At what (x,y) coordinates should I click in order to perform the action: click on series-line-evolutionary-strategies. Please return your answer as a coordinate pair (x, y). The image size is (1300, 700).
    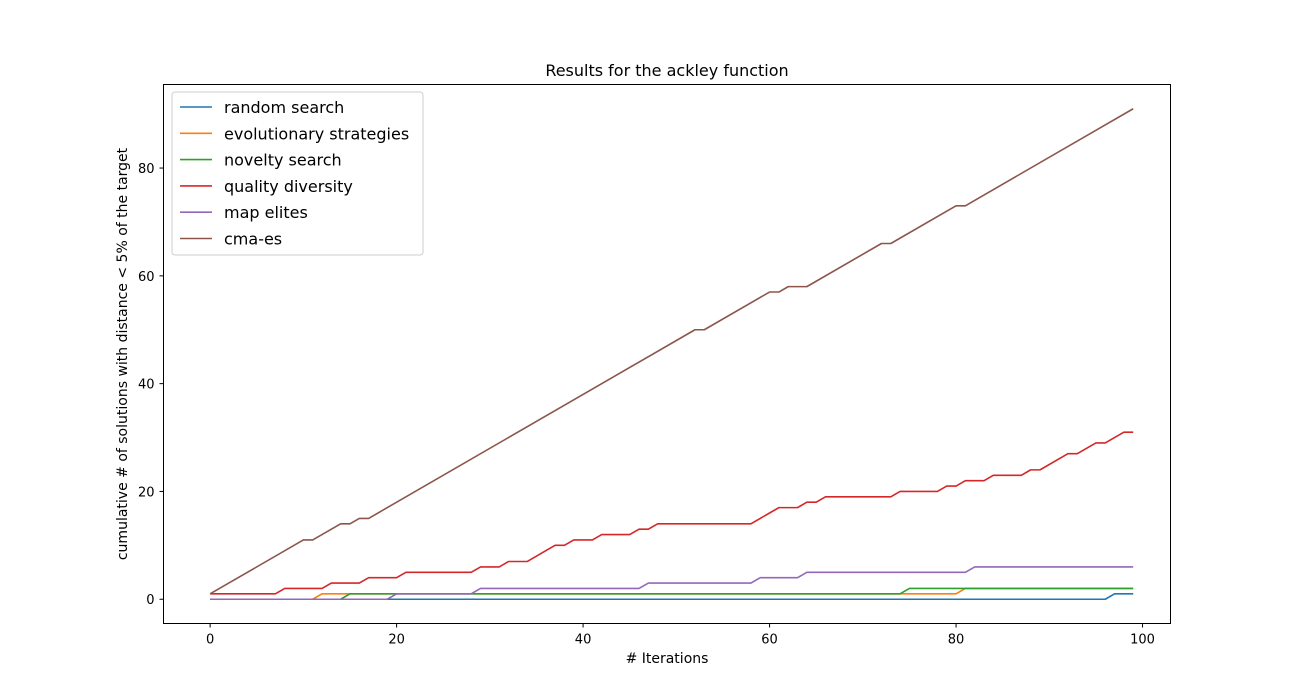
    Looking at the image, I should click on (672, 594).